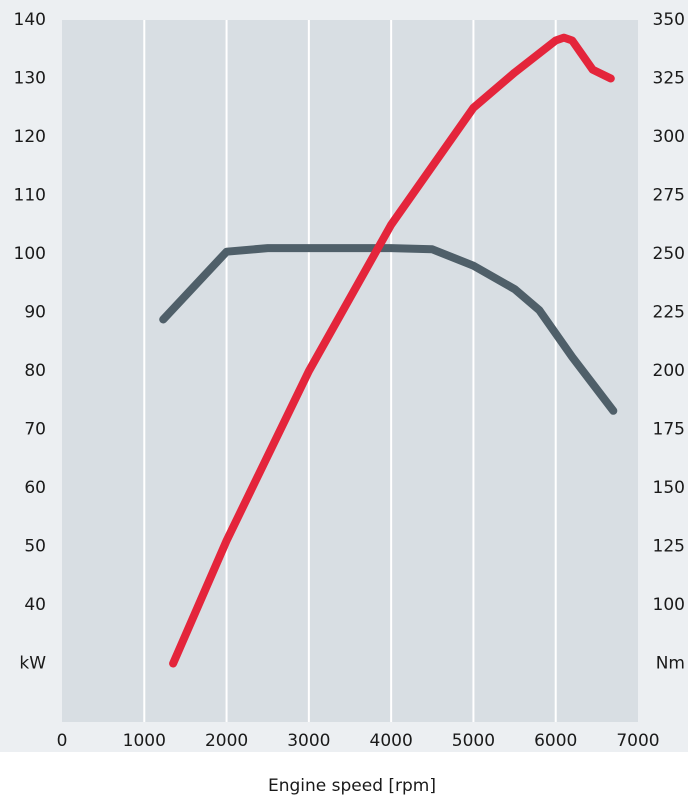 The width and height of the screenshot is (688, 796). What do you see at coordinates (62, 741) in the screenshot?
I see `x-tick-label: 0` at bounding box center [62, 741].